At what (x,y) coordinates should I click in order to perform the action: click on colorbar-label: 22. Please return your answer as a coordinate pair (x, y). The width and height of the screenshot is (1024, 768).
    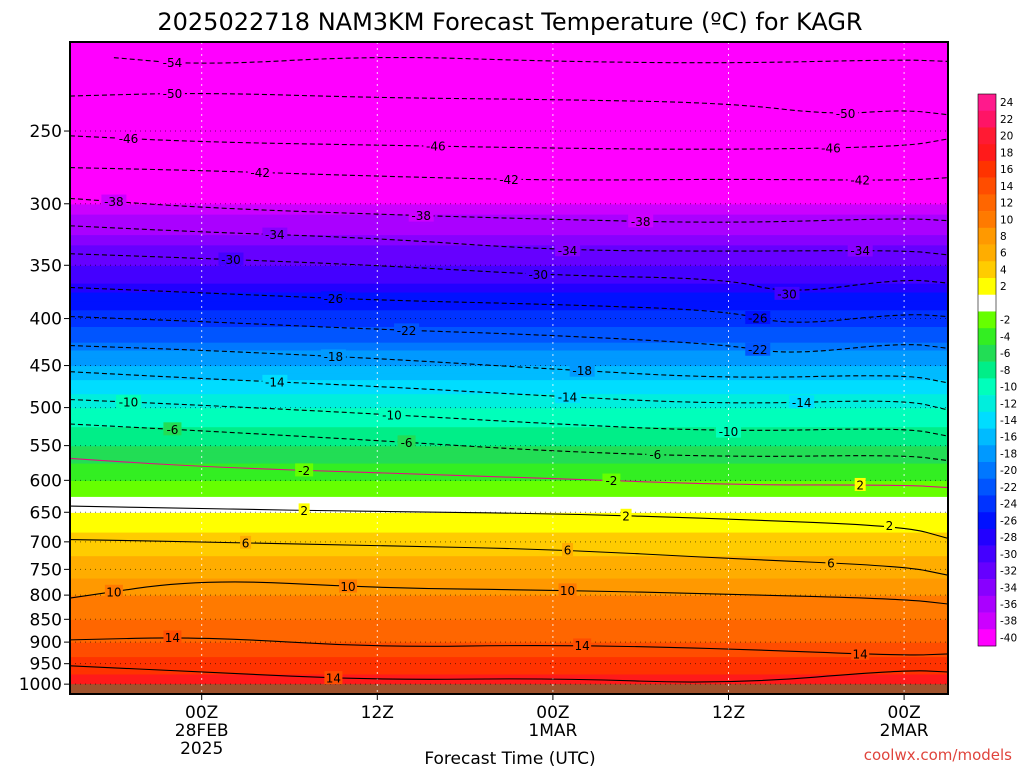
    Looking at the image, I should click on (1006, 120).